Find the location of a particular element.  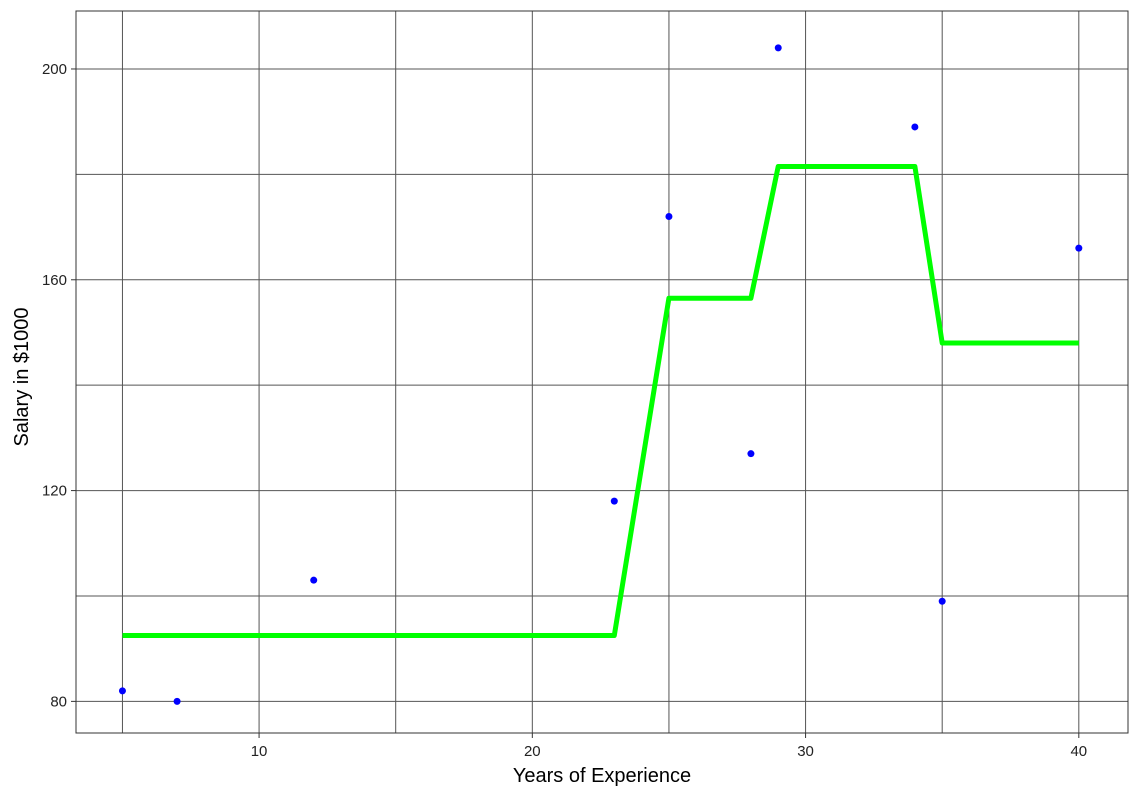

y-tick-labels: 80 120 160 200 is located at coordinates (59, 385).